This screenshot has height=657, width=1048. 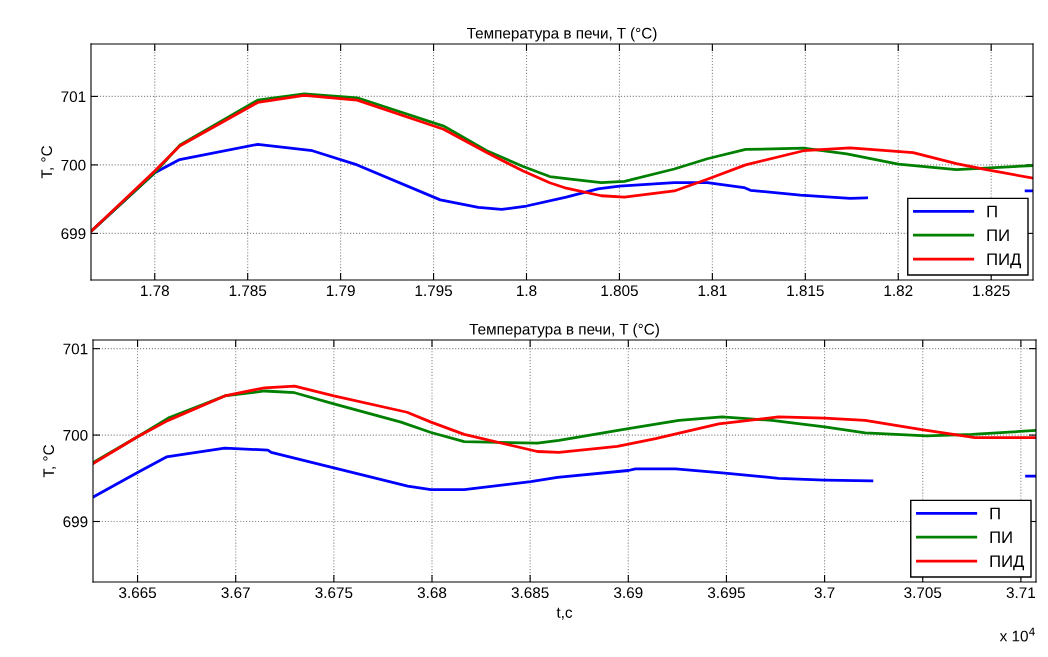 I want to click on x-tick-label: 1.78, so click(x=155, y=291).